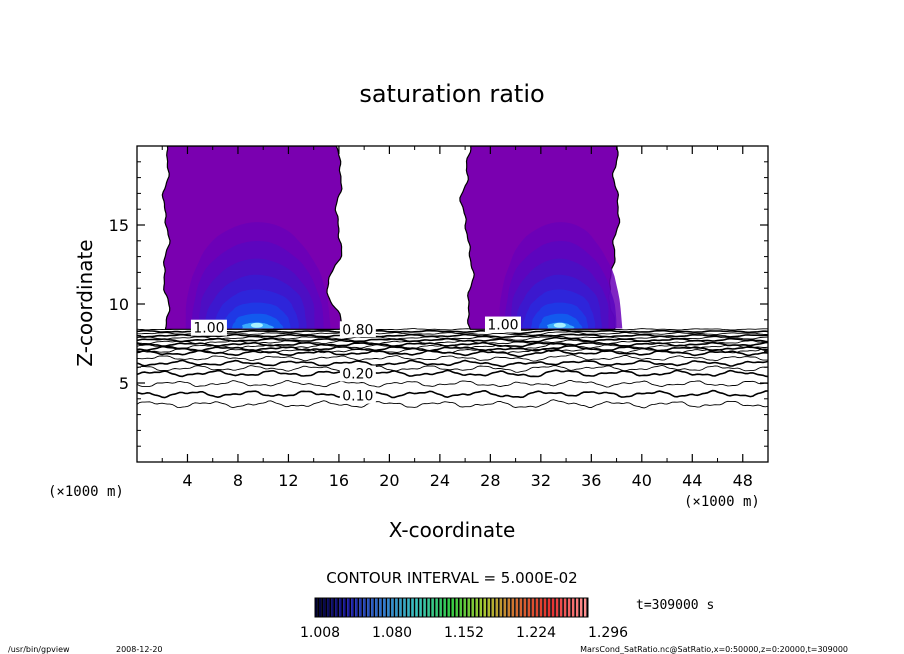 Image resolution: width=904 pixels, height=654 pixels. I want to click on contour-line-0.85, so click(452, 333).